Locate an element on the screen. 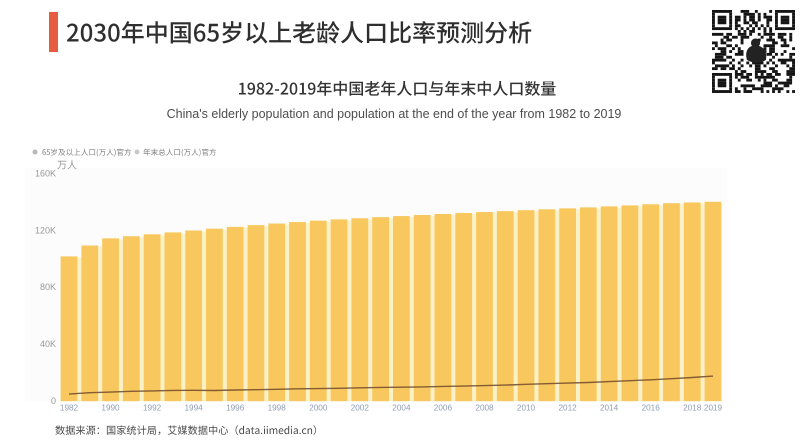 Image resolution: width=808 pixels, height=441 pixels. svg-text: 2002 is located at coordinates (360, 408).